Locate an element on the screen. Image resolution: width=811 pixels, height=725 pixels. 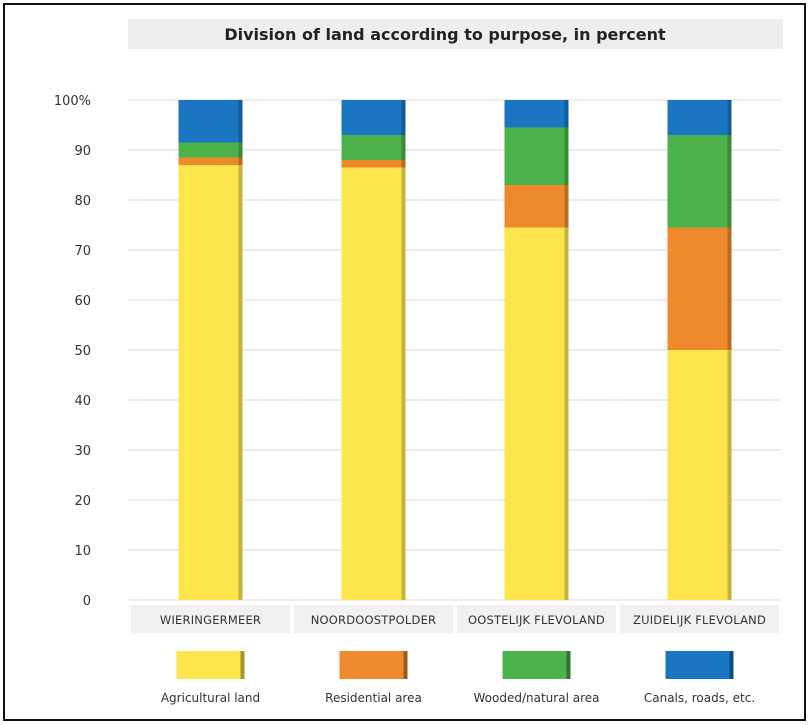
y-tick-label: 20 is located at coordinates (82, 501).